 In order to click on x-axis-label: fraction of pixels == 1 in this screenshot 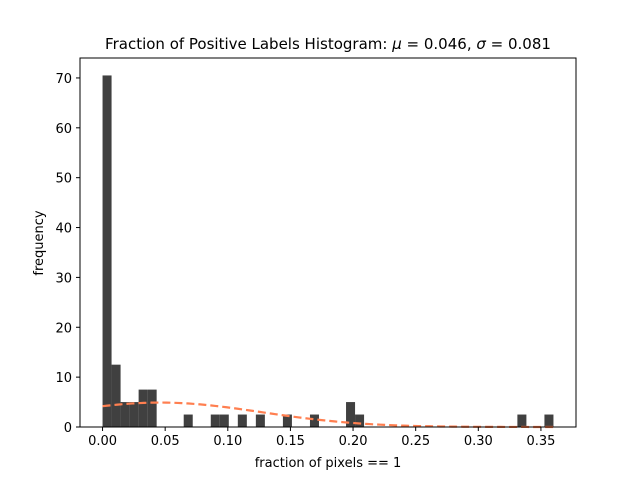, I will do `click(328, 463)`.